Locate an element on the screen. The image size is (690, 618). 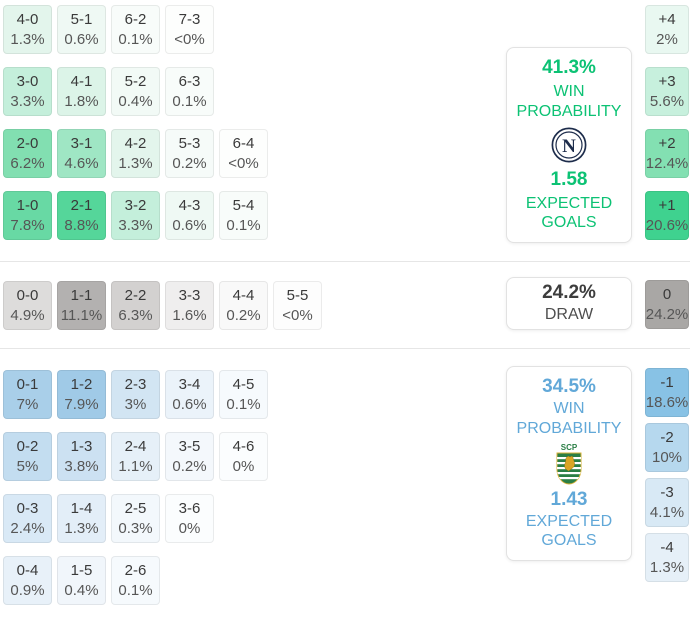
score-cell: 2-0 6.2% is located at coordinates (27, 153).